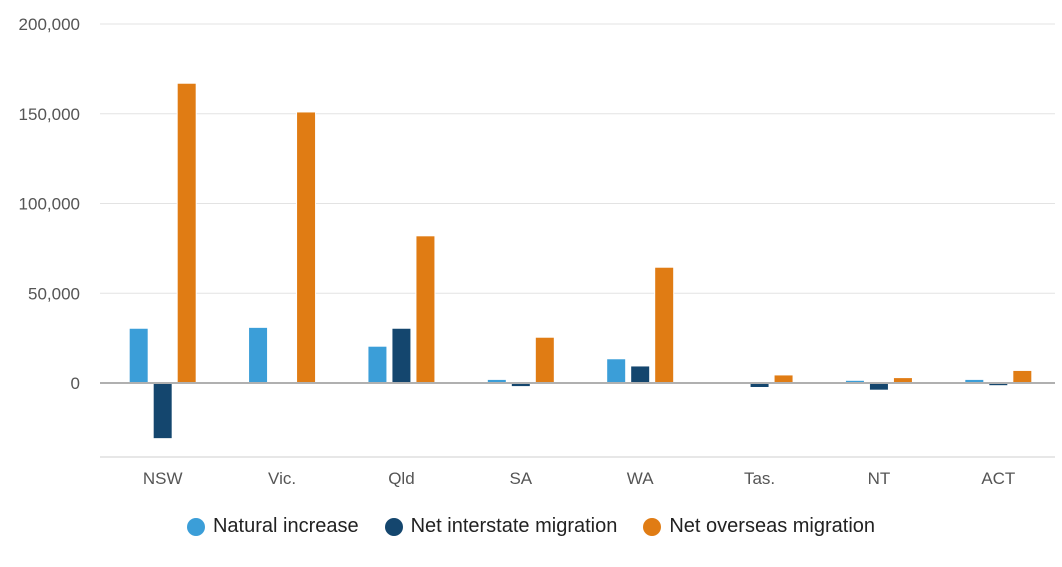  I want to click on x-tick-label: Vic., so click(282, 478).